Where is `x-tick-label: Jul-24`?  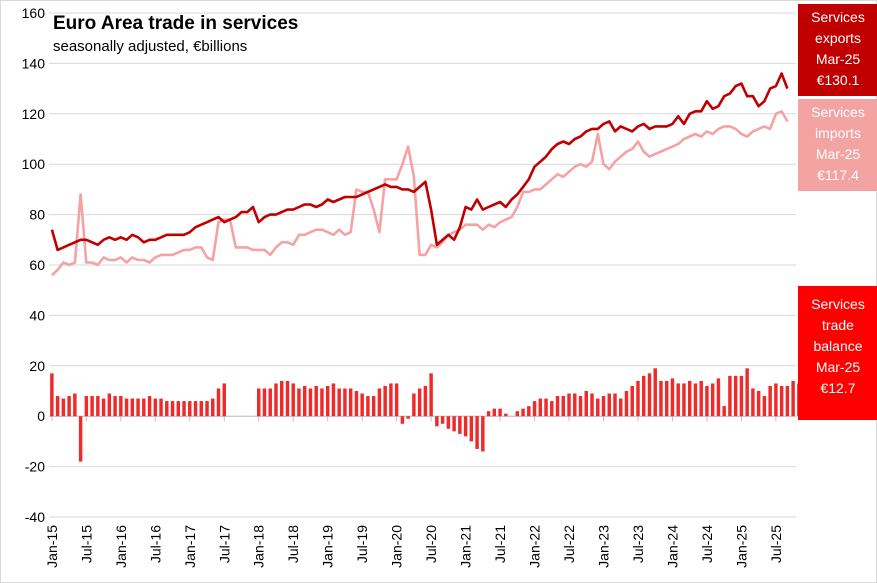 x-tick-label: Jul-24 is located at coordinates (707, 544).